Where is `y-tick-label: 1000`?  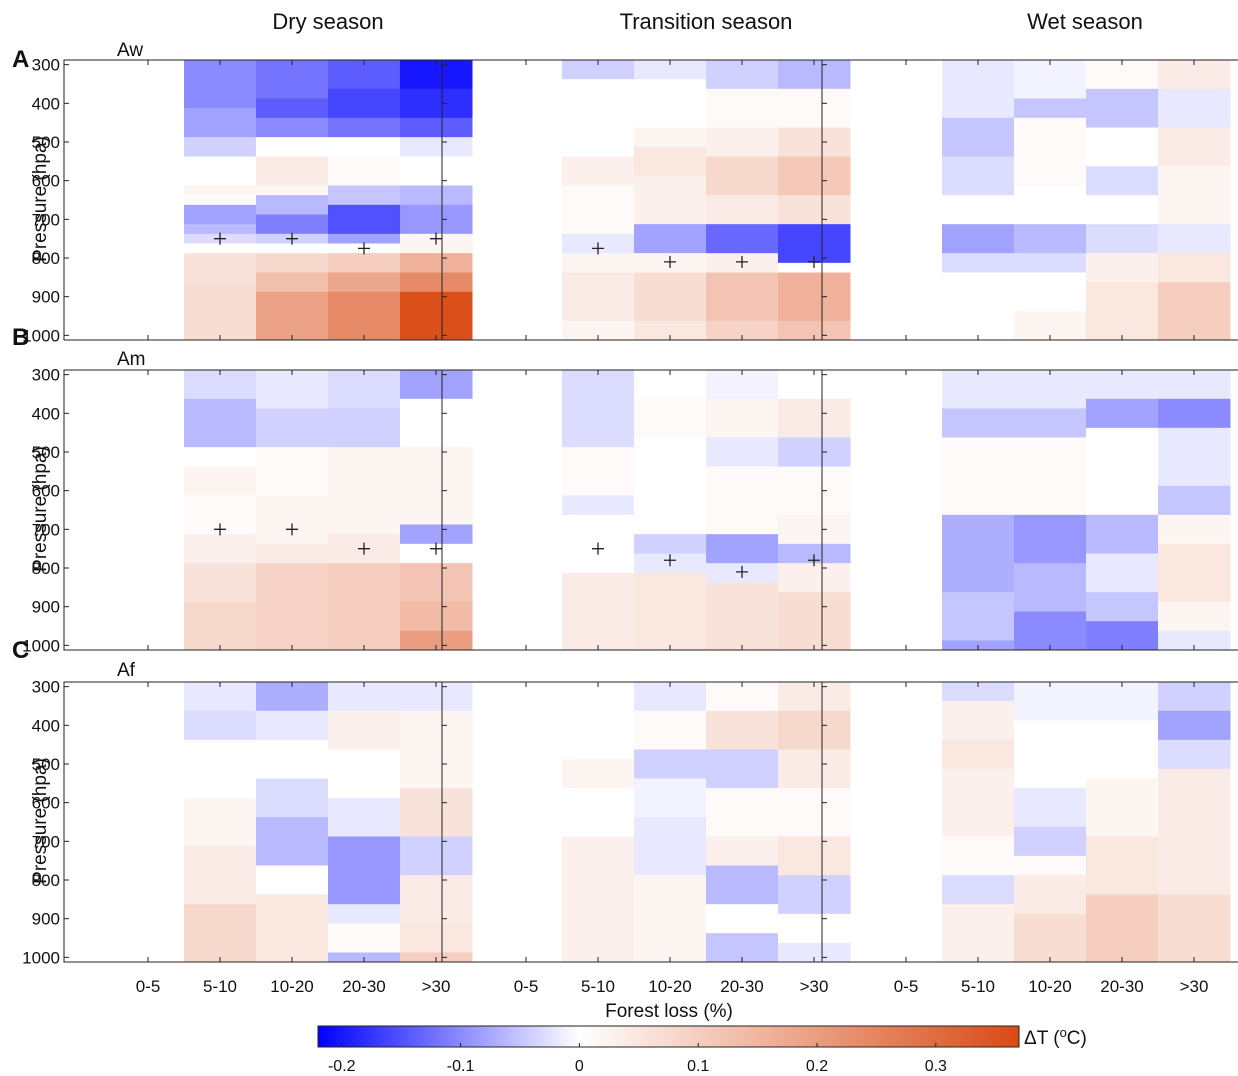
y-tick-label: 1000 is located at coordinates (41, 957).